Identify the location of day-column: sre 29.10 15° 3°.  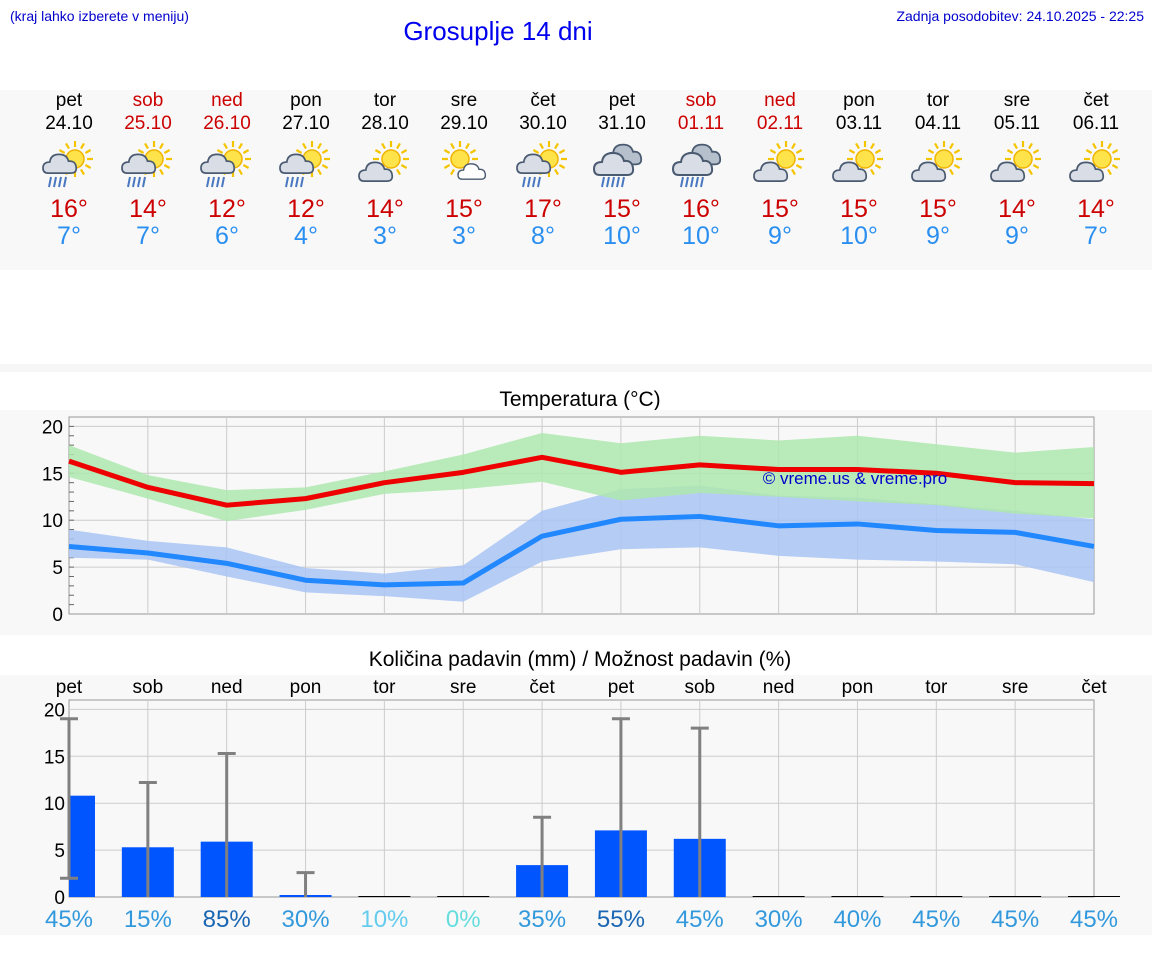
(464, 170).